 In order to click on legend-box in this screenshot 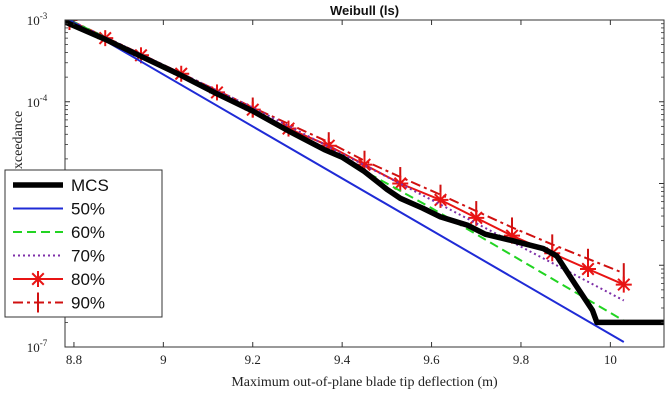, I will do `click(83, 243)`.